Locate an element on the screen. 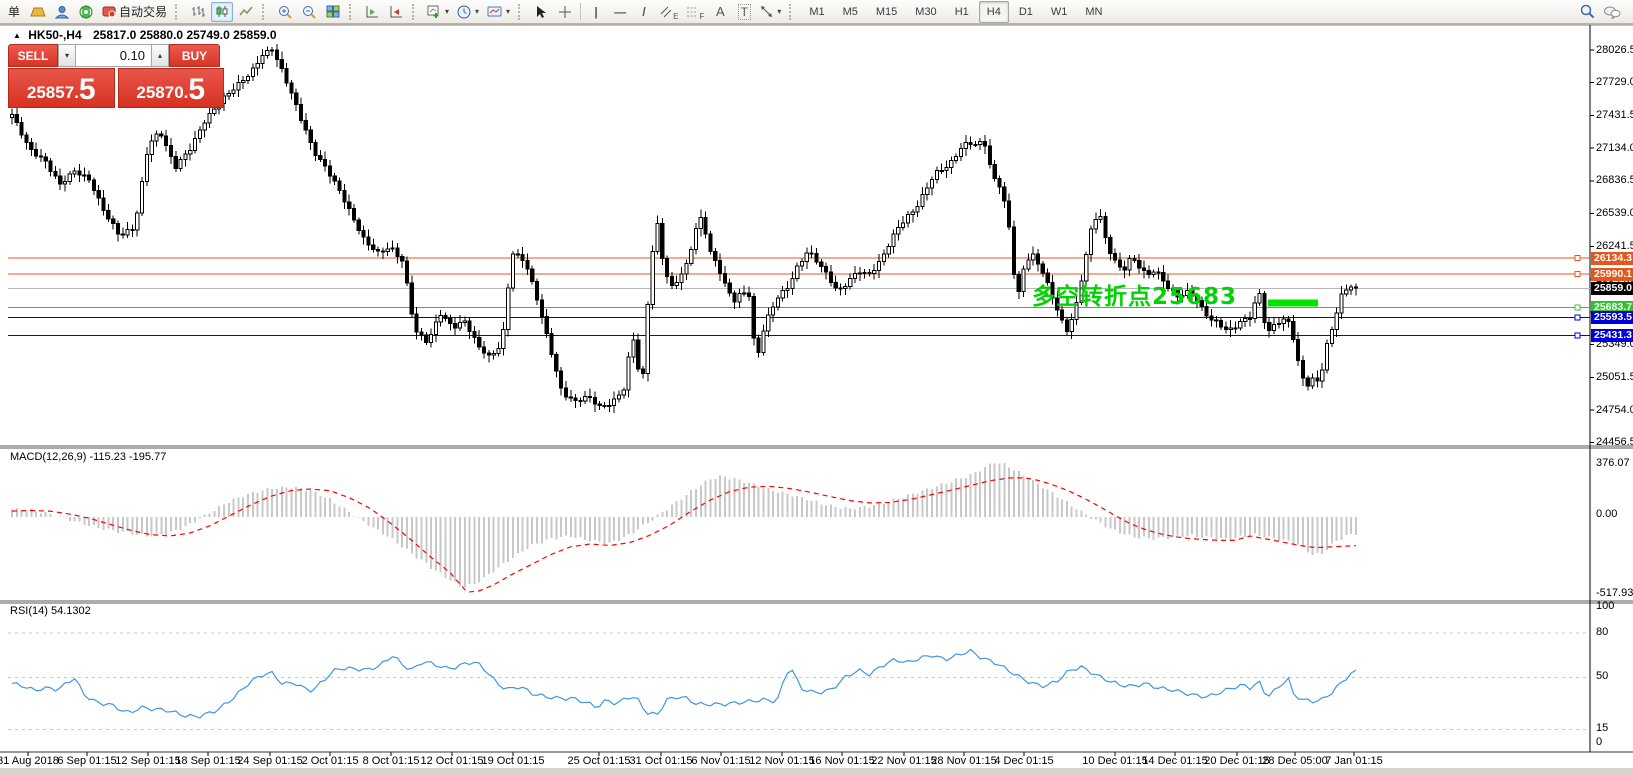 This screenshot has height=775, width=1633. x-axis-tick-label: 24 Sep 01:15 is located at coordinates (270, 761).